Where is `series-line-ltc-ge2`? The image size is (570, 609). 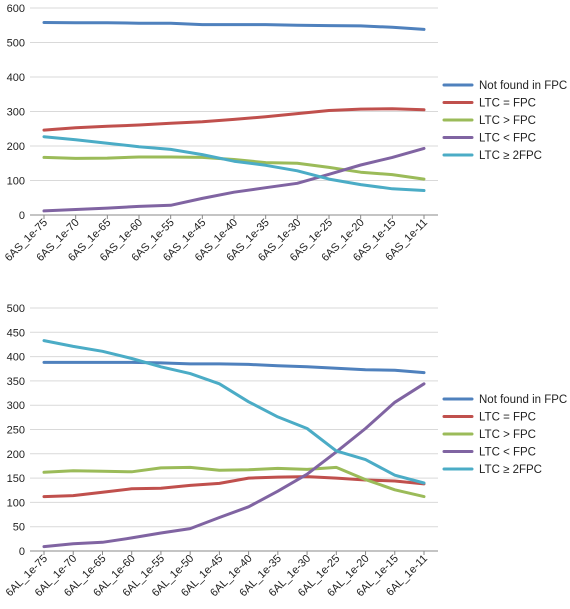 series-line-ltc-ge2 is located at coordinates (234, 163).